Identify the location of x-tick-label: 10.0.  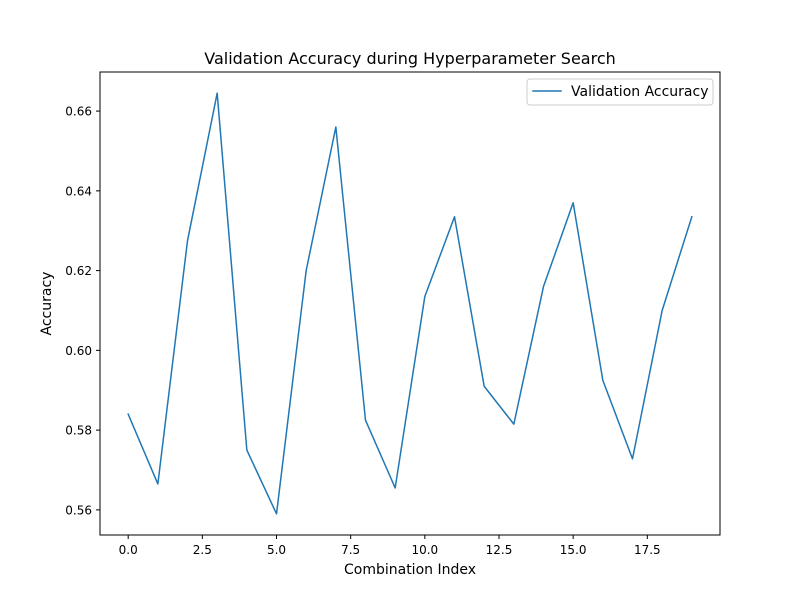
(424, 550).